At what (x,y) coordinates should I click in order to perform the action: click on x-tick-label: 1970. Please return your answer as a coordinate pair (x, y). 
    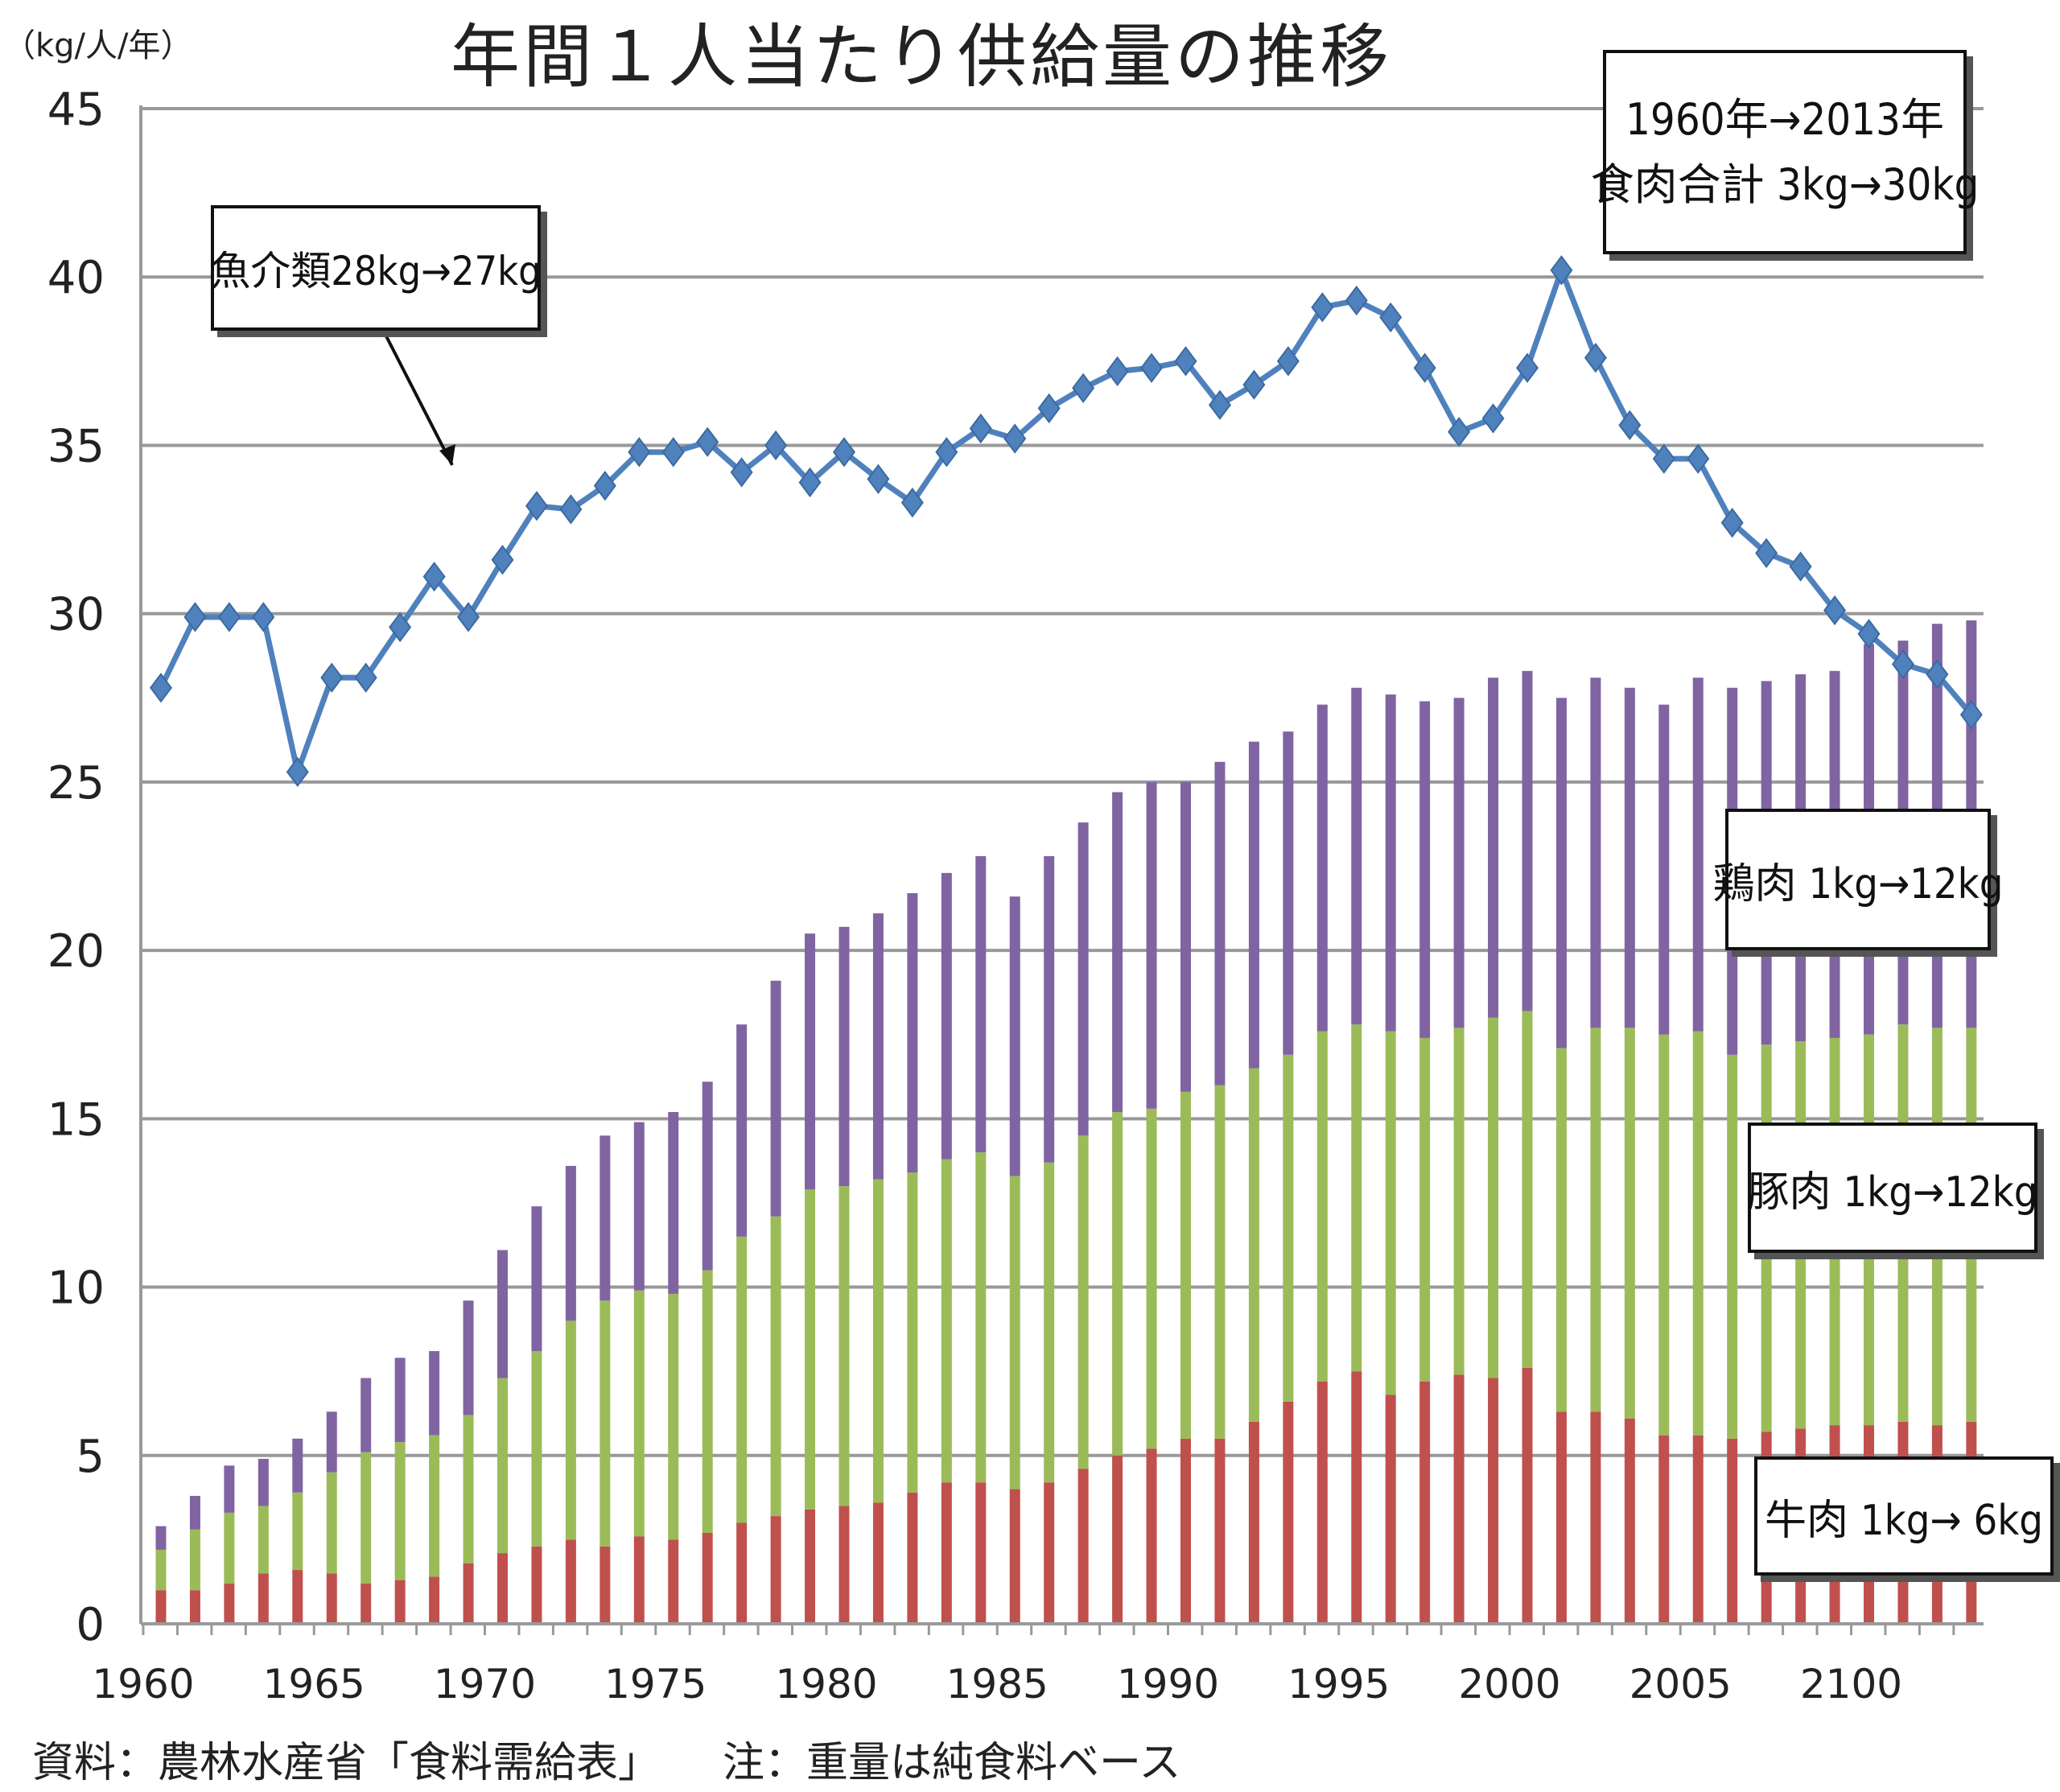
    Looking at the image, I should click on (485, 1684).